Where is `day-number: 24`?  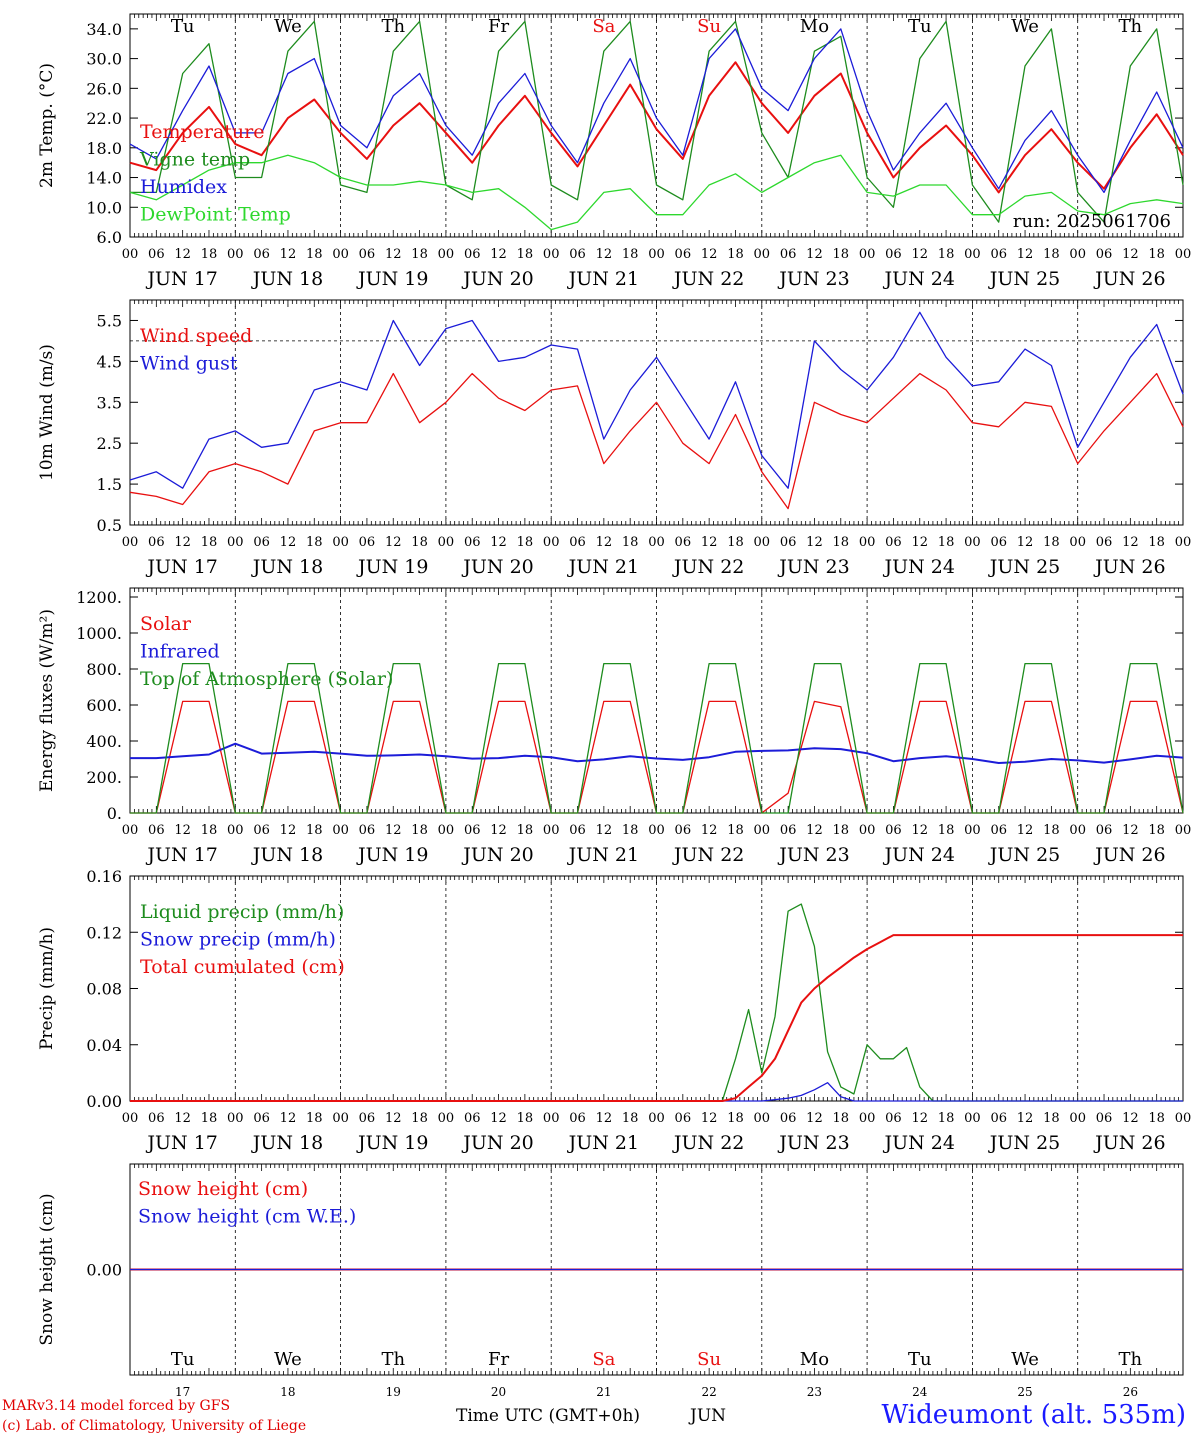 day-number: 24 is located at coordinates (920, 1392).